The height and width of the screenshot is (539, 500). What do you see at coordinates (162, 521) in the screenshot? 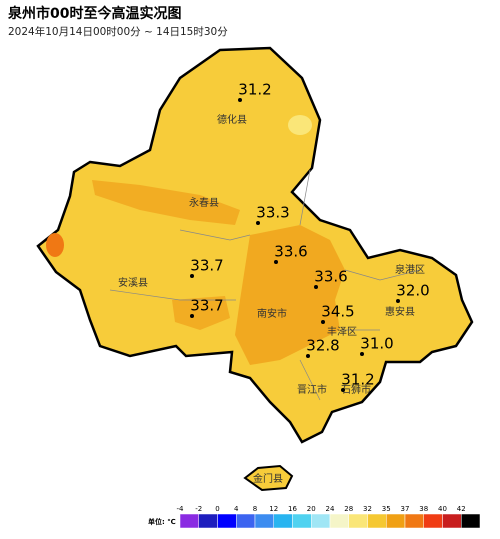
I see `legend-unit: 单位: ℃` at bounding box center [162, 521].